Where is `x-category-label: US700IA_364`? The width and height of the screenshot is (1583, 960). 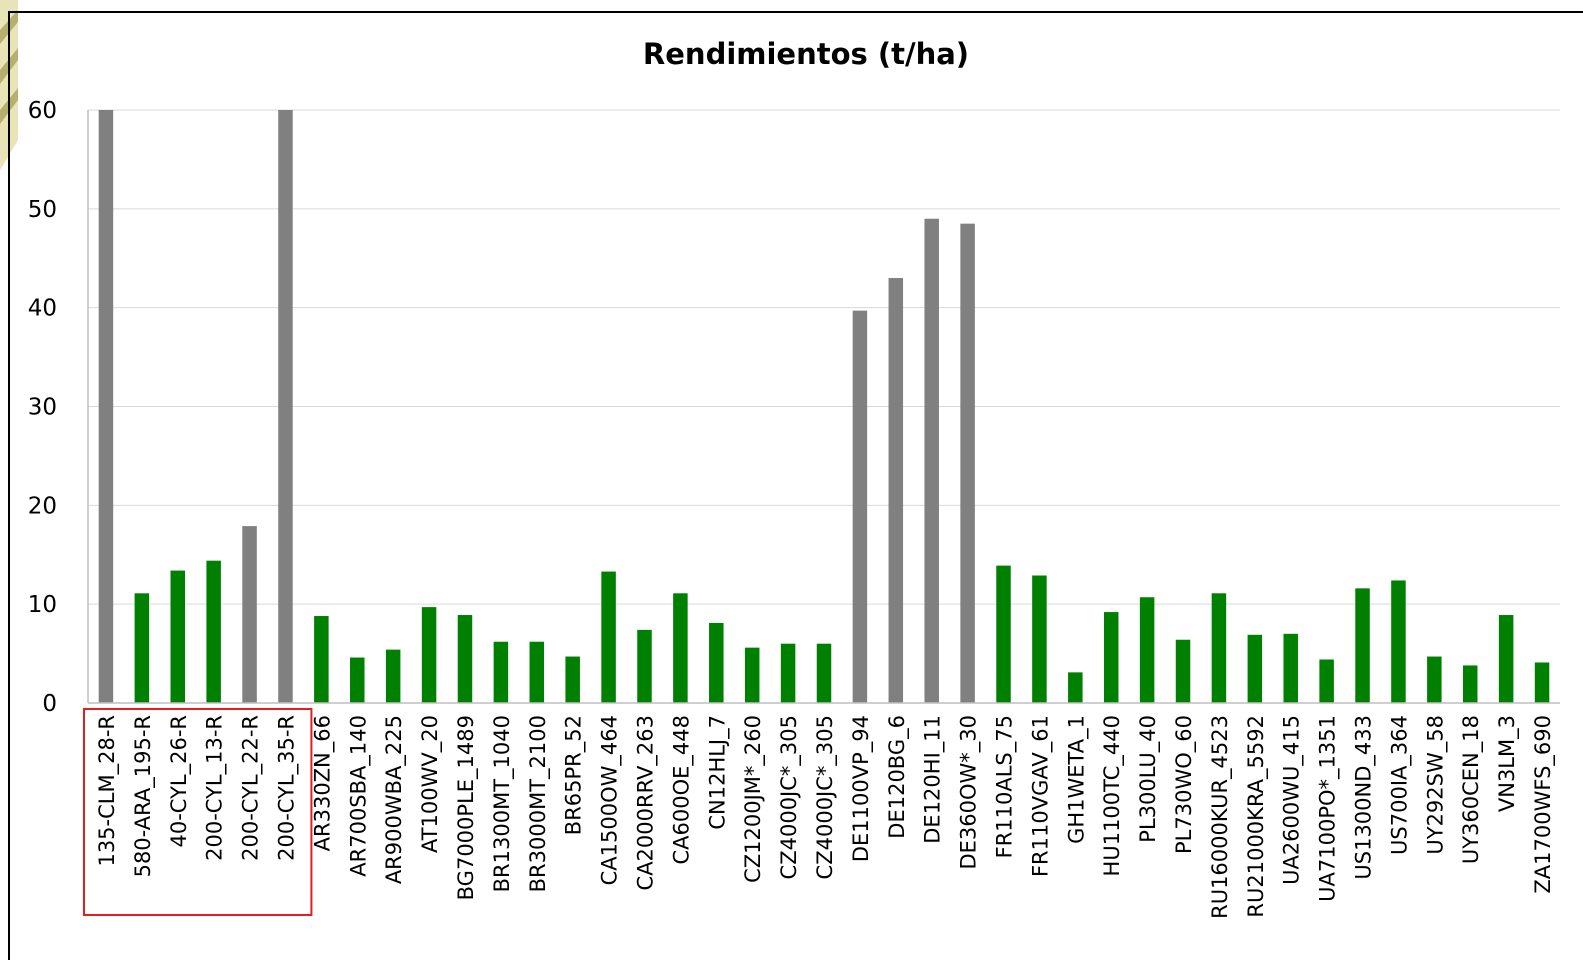
x-category-label: US700IA_364 is located at coordinates (1399, 785).